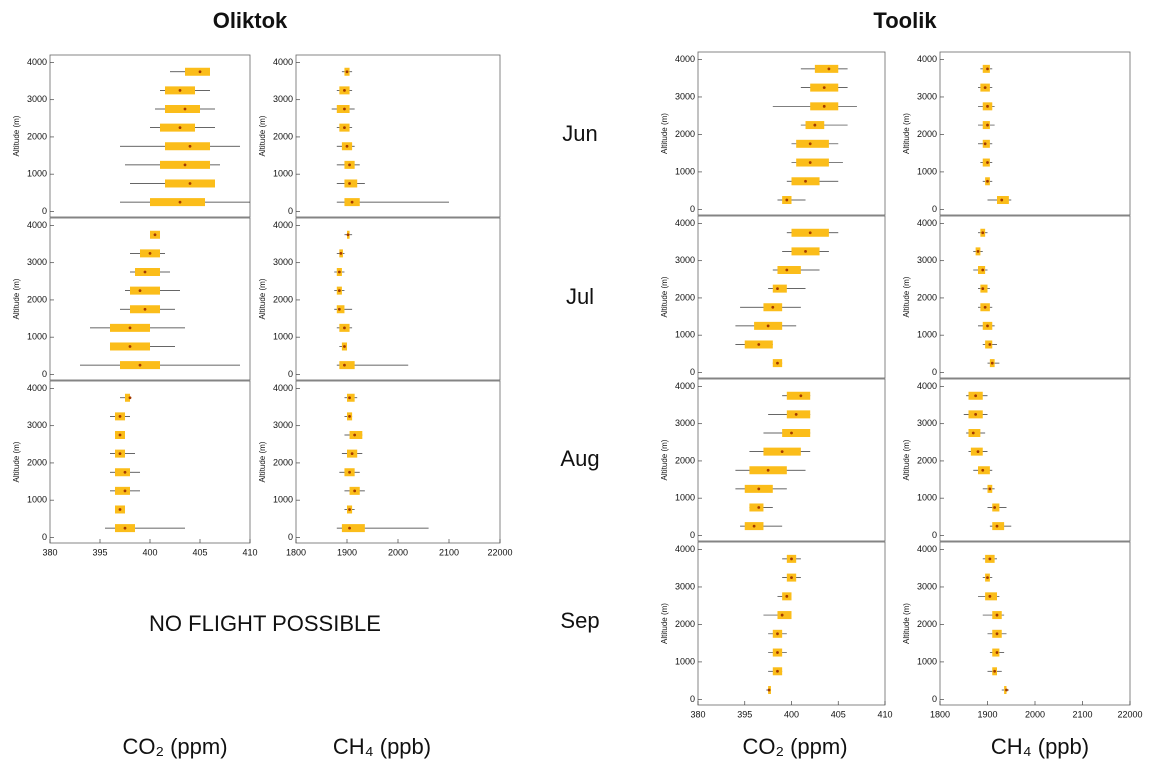  I want to click on site-title: Toolik, so click(905, 20).